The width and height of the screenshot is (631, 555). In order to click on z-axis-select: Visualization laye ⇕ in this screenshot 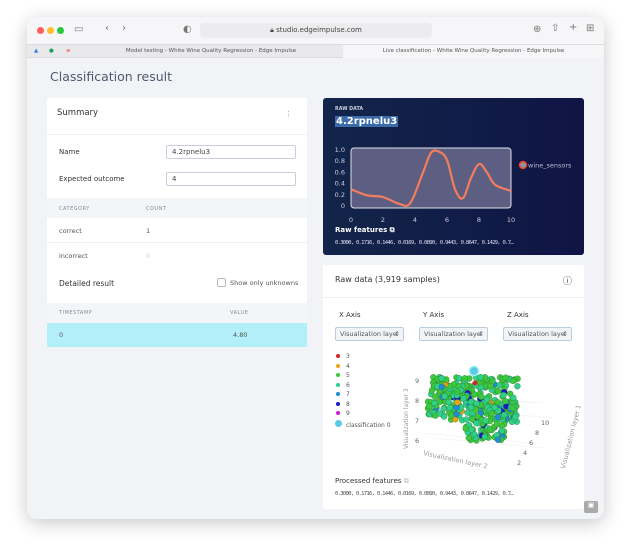, I will do `click(537, 334)`.